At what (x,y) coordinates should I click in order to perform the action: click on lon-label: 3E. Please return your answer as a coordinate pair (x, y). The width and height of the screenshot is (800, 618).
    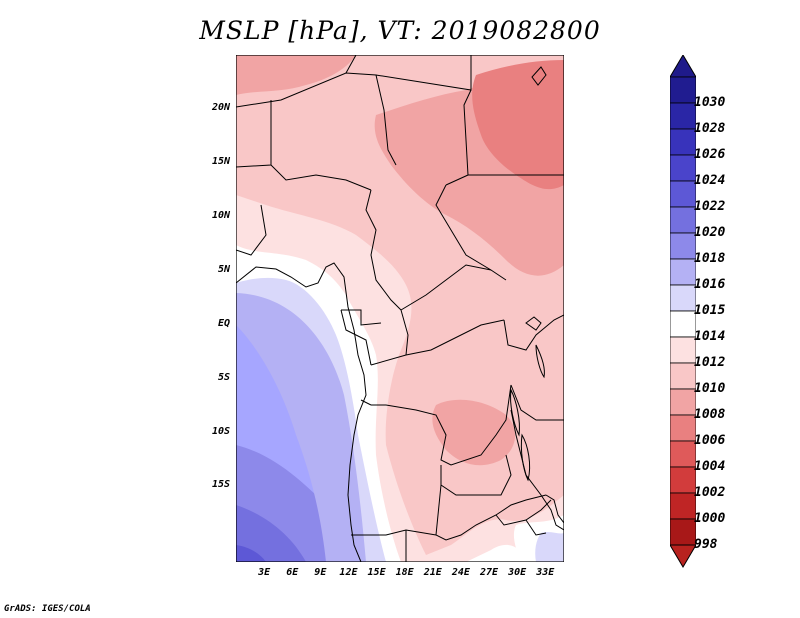
    Looking at the image, I should click on (264, 572).